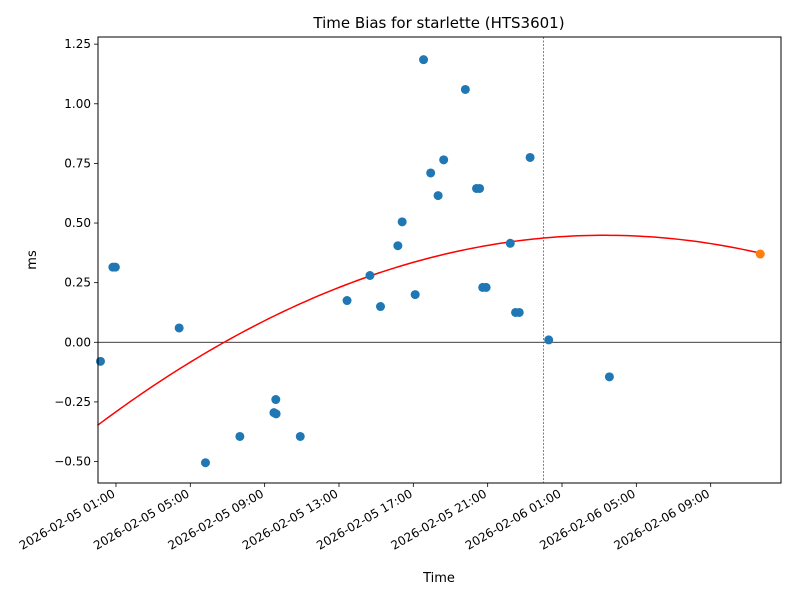 The image size is (800, 605). What do you see at coordinates (77, 163) in the screenshot?
I see `y-tick-label-5: 0.75` at bounding box center [77, 163].